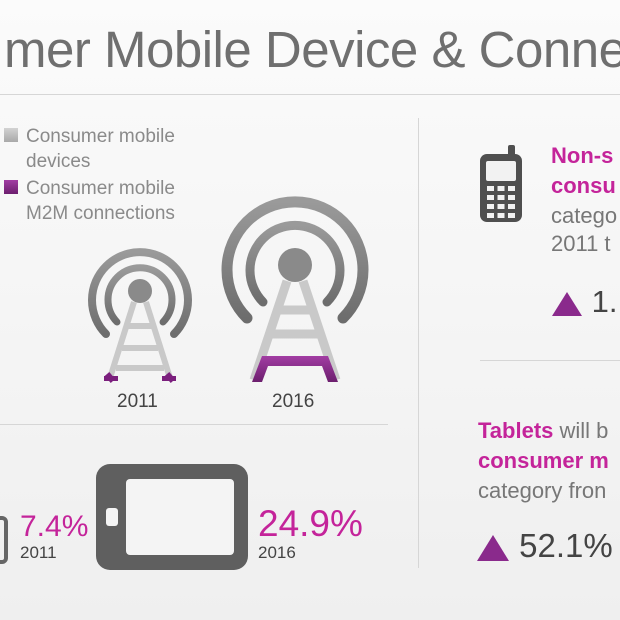  What do you see at coordinates (550, 360) in the screenshot?
I see `right-divider` at bounding box center [550, 360].